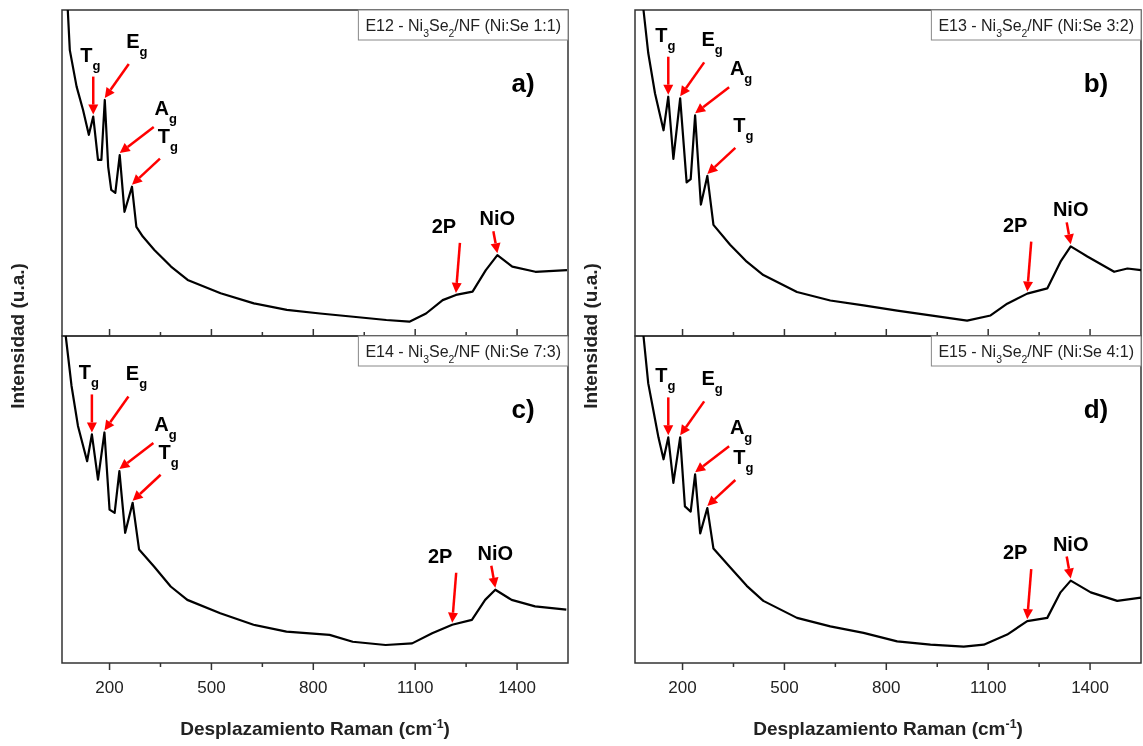 The width and height of the screenshot is (1143, 746). I want to click on annotation: d), so click(1096, 409).